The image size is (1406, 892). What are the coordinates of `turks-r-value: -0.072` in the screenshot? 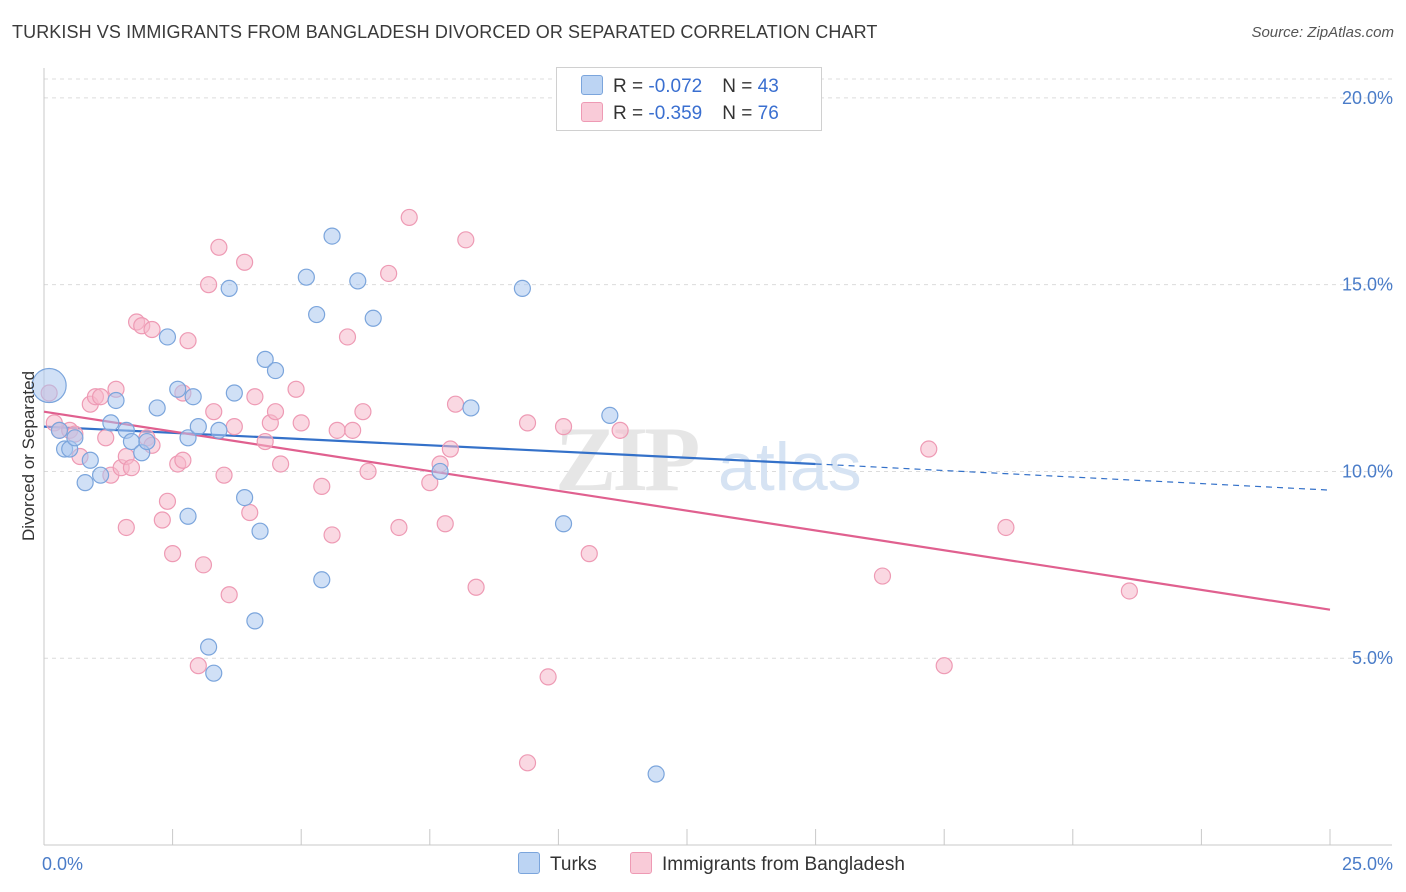 It's located at (675, 86).